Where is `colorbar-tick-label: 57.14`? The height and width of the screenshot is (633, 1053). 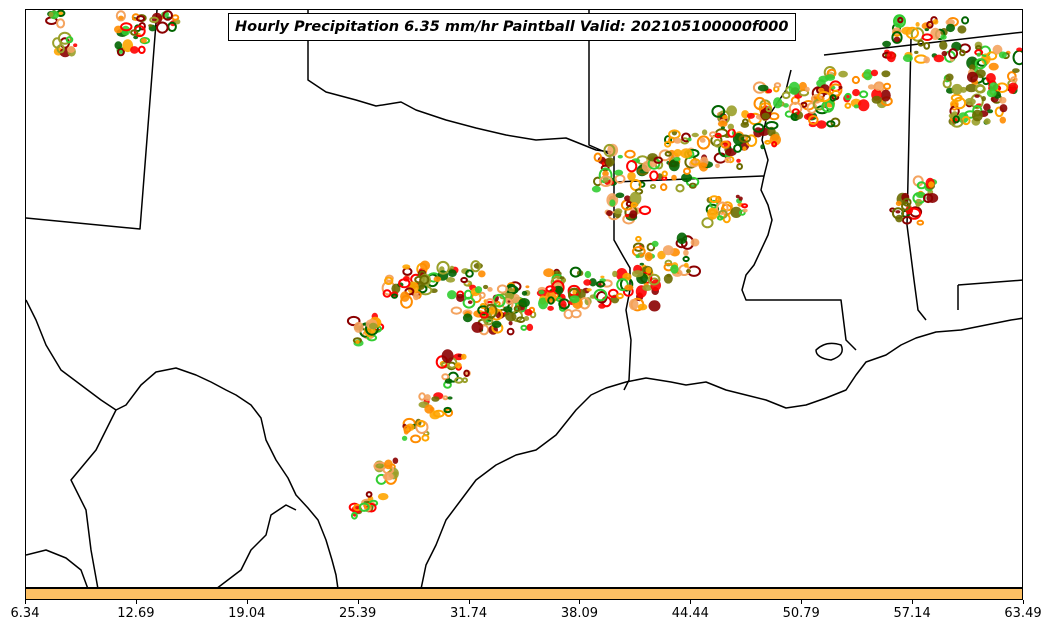
colorbar-tick-label: 57.14 is located at coordinates (912, 613).